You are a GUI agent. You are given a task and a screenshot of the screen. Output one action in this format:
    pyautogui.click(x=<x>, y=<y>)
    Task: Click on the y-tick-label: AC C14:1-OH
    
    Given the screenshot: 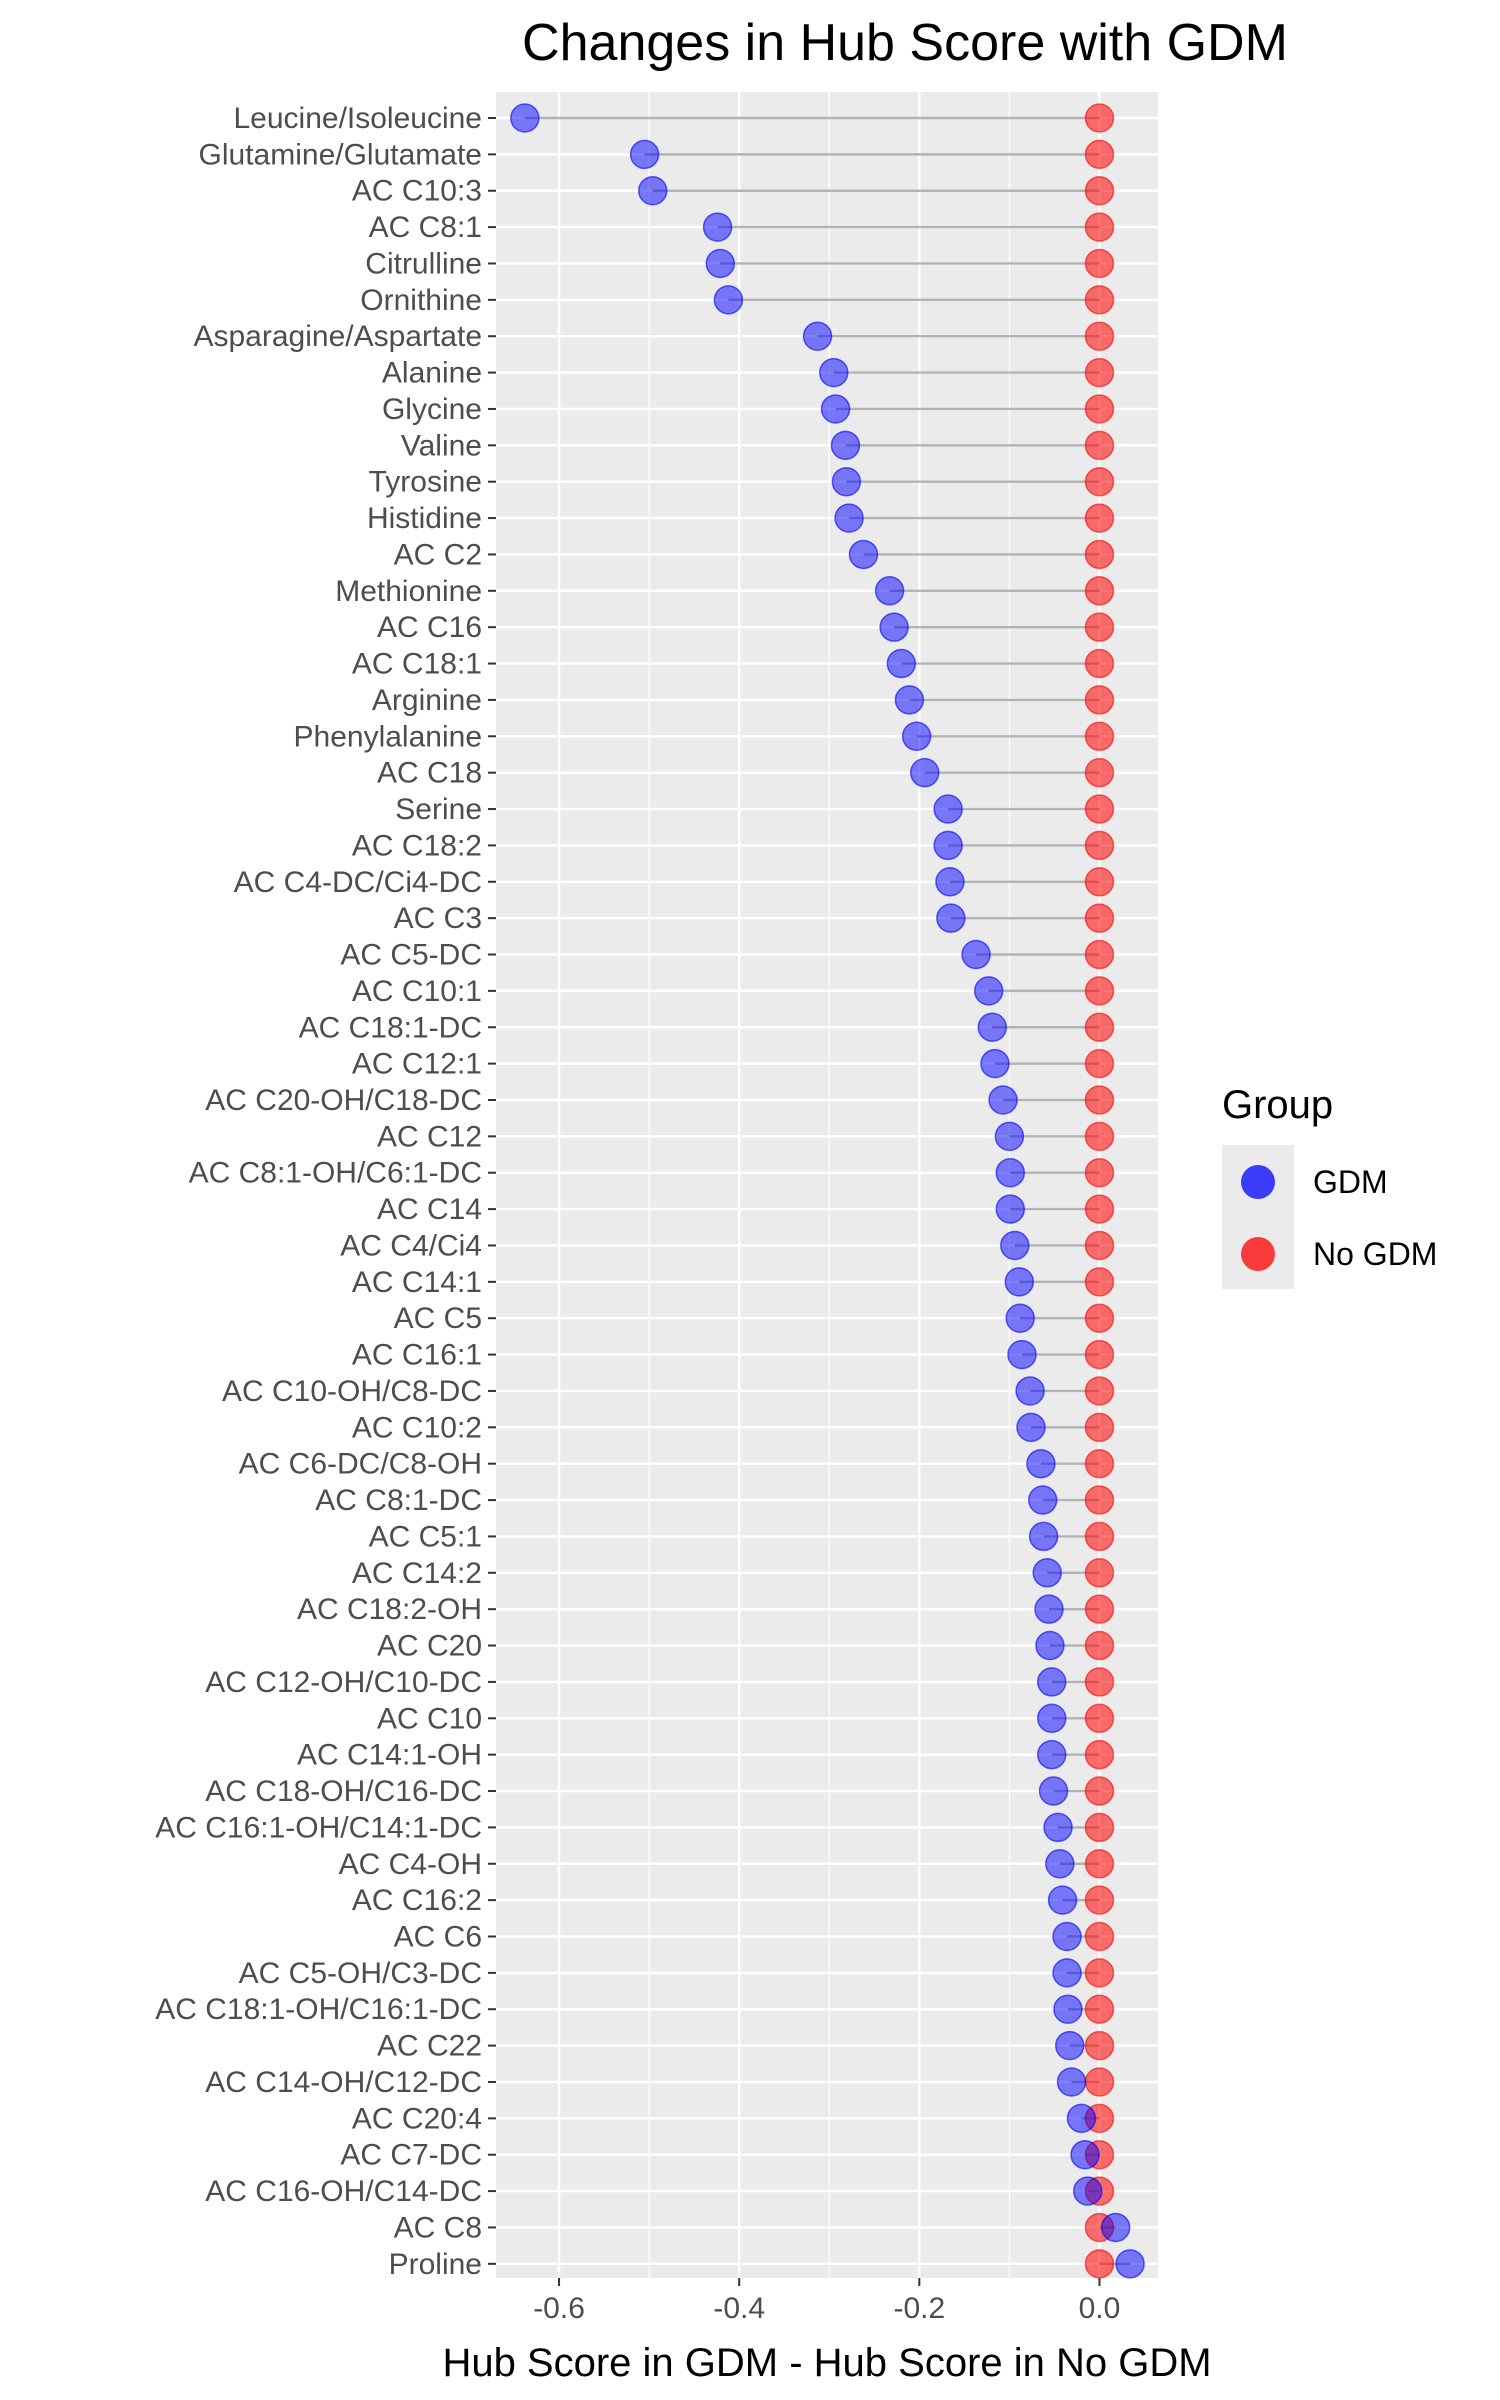 What is the action you would take?
    pyautogui.click(x=389, y=1755)
    